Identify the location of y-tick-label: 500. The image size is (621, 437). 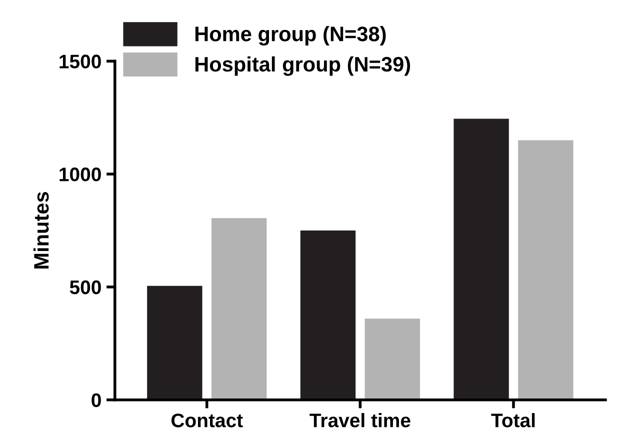
(85, 287).